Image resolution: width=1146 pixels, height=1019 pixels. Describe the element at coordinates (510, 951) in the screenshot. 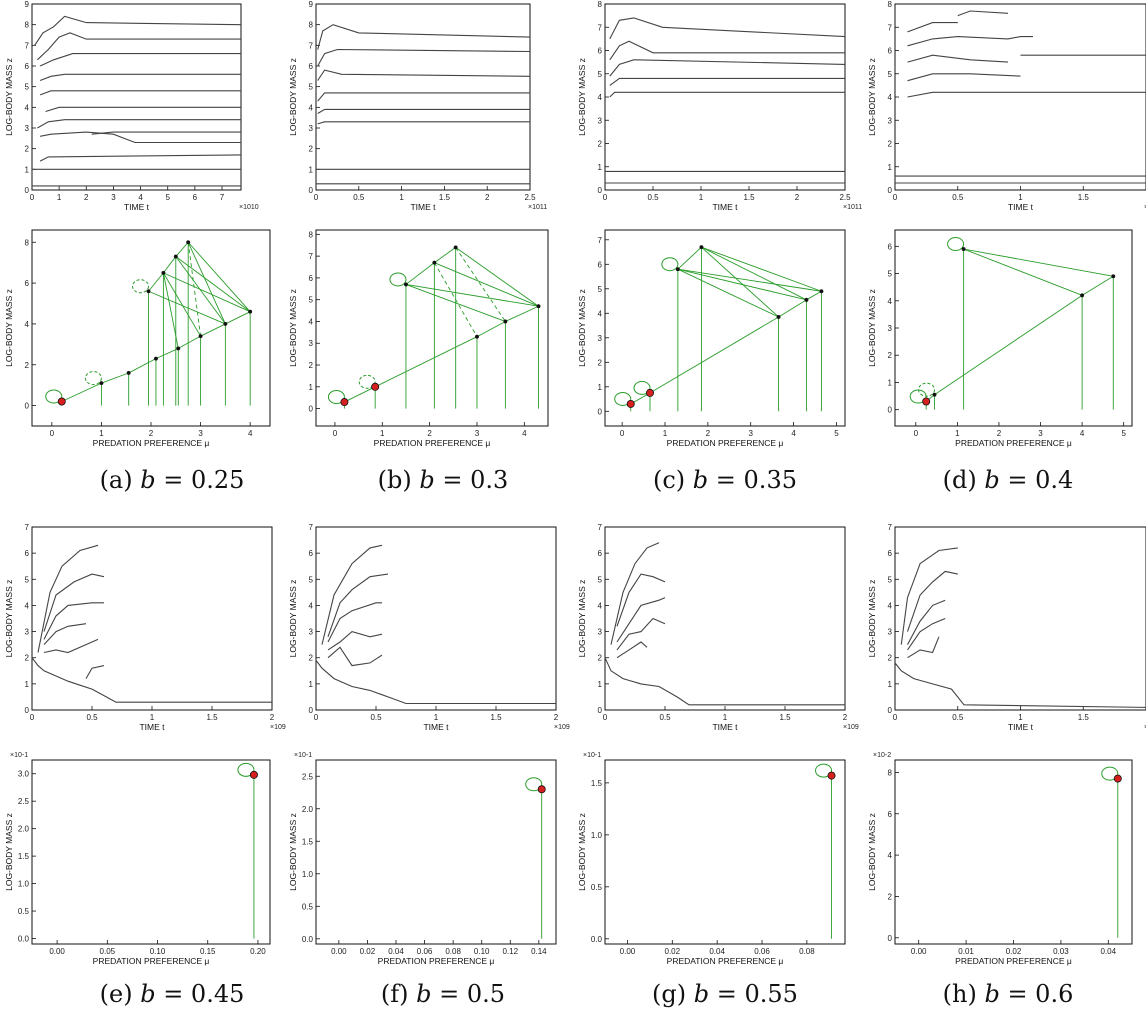

I see `x-tick-label: 0.12` at that location.